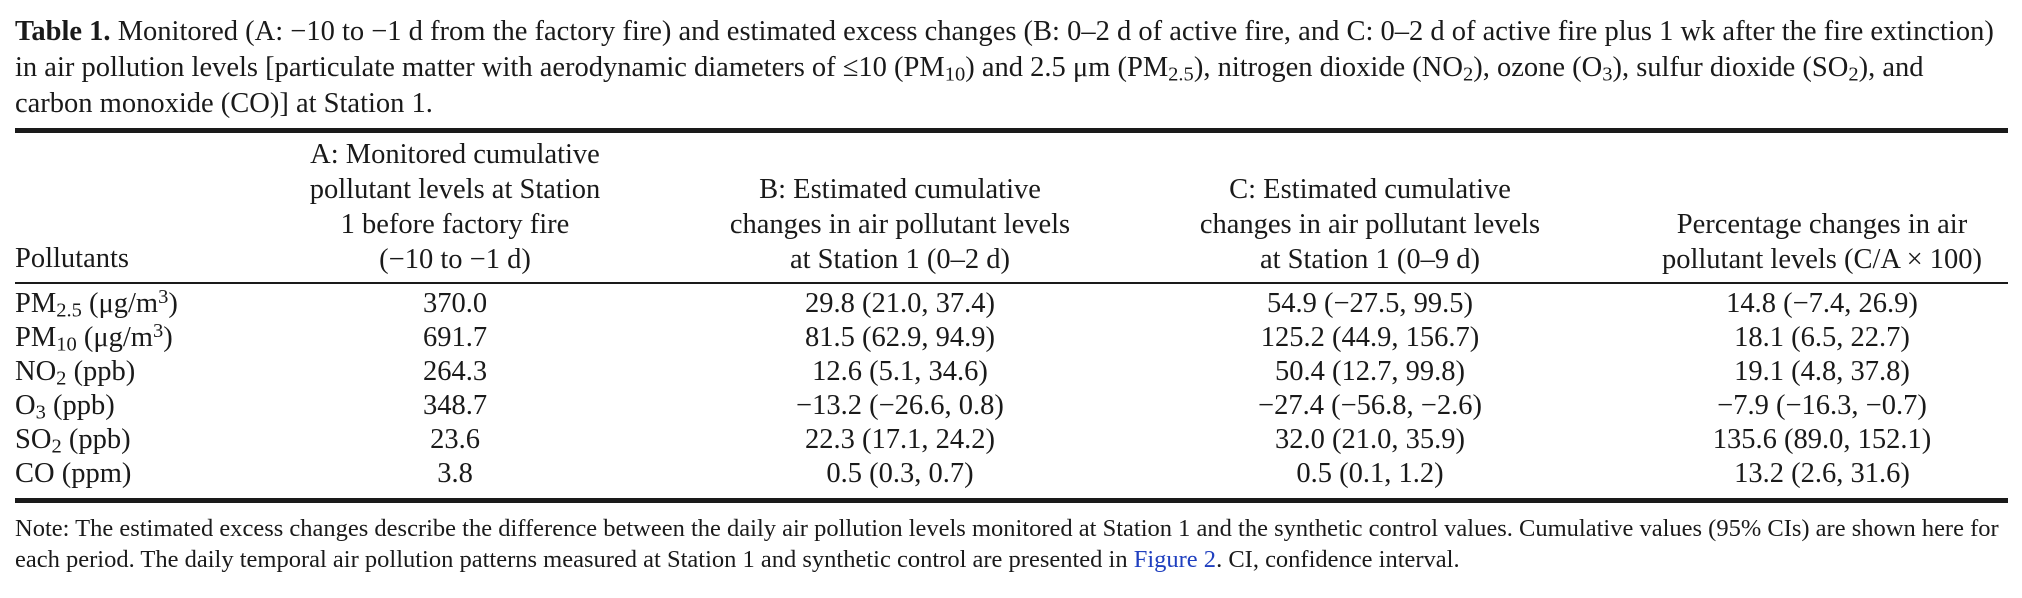  What do you see at coordinates (455, 259) in the screenshot?
I see `header-line: (−10 to −1 d)` at bounding box center [455, 259].